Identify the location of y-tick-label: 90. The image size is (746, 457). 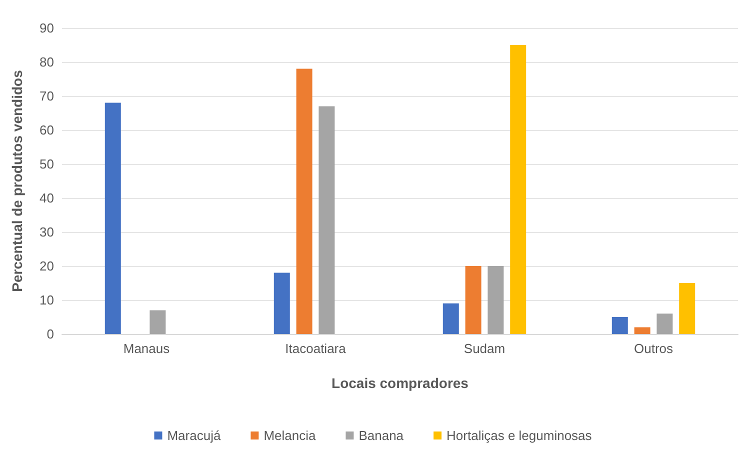
(47, 28).